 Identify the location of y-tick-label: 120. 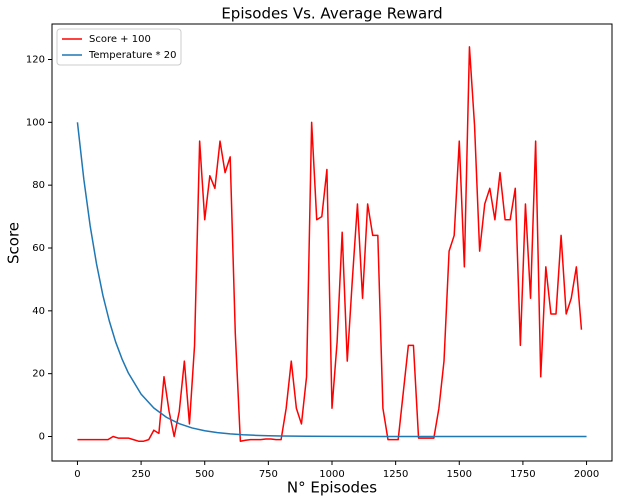
(35, 60).